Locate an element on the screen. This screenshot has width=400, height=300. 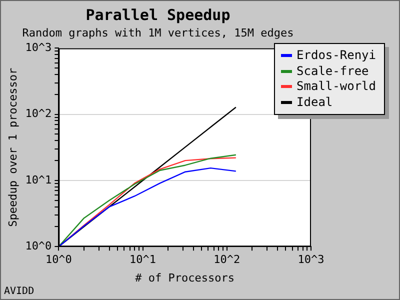
y-tick-label: 10^0 is located at coordinates (38, 245).